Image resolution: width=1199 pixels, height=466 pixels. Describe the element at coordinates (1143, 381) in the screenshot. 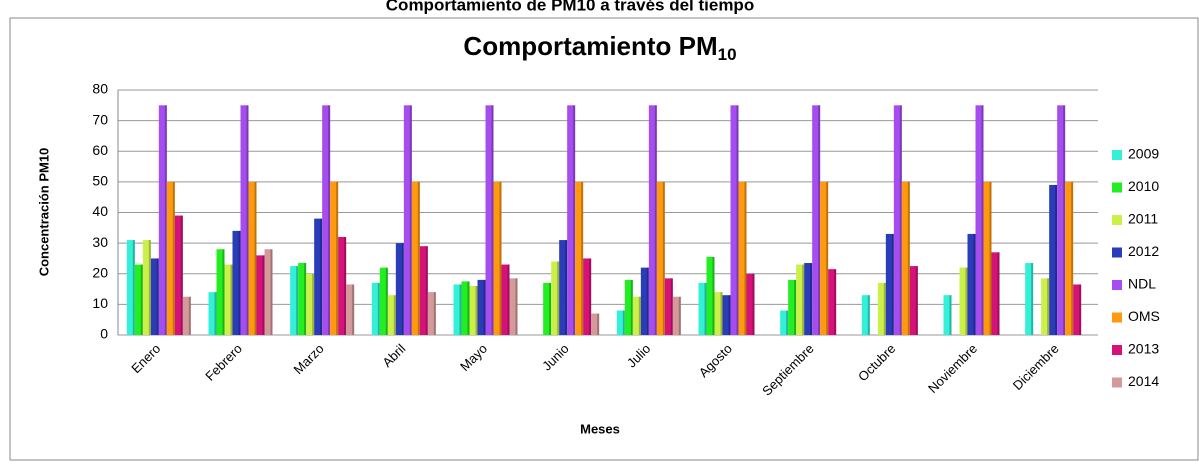

I see `legend-label: 2014` at that location.